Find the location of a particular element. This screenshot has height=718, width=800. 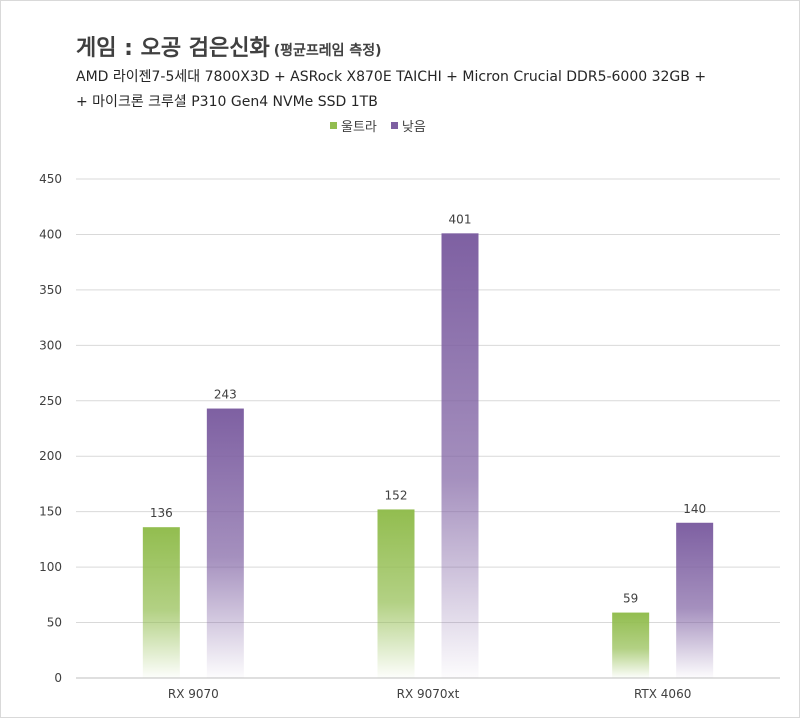

legend-item-ultra: 울트라 is located at coordinates (353, 125).